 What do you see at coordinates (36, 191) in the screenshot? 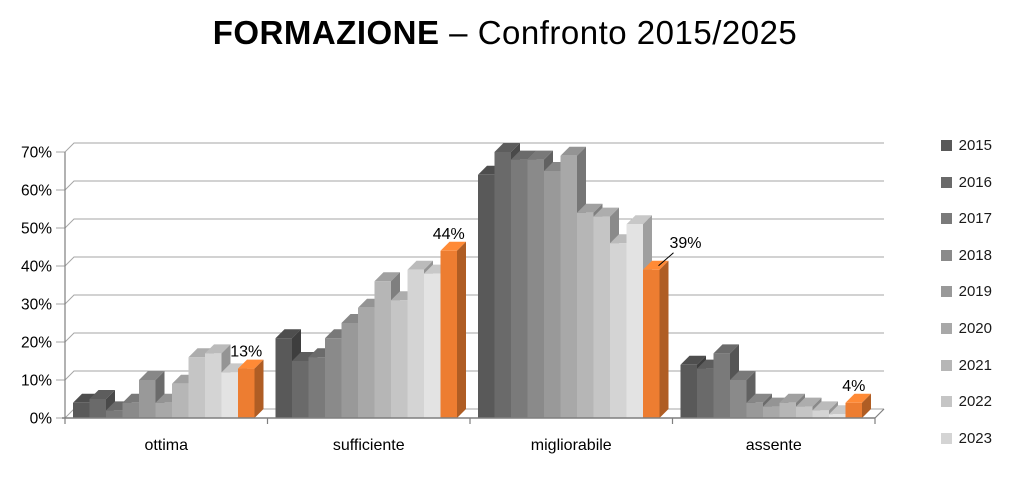
I see `y-tick-label: 60%` at bounding box center [36, 191].